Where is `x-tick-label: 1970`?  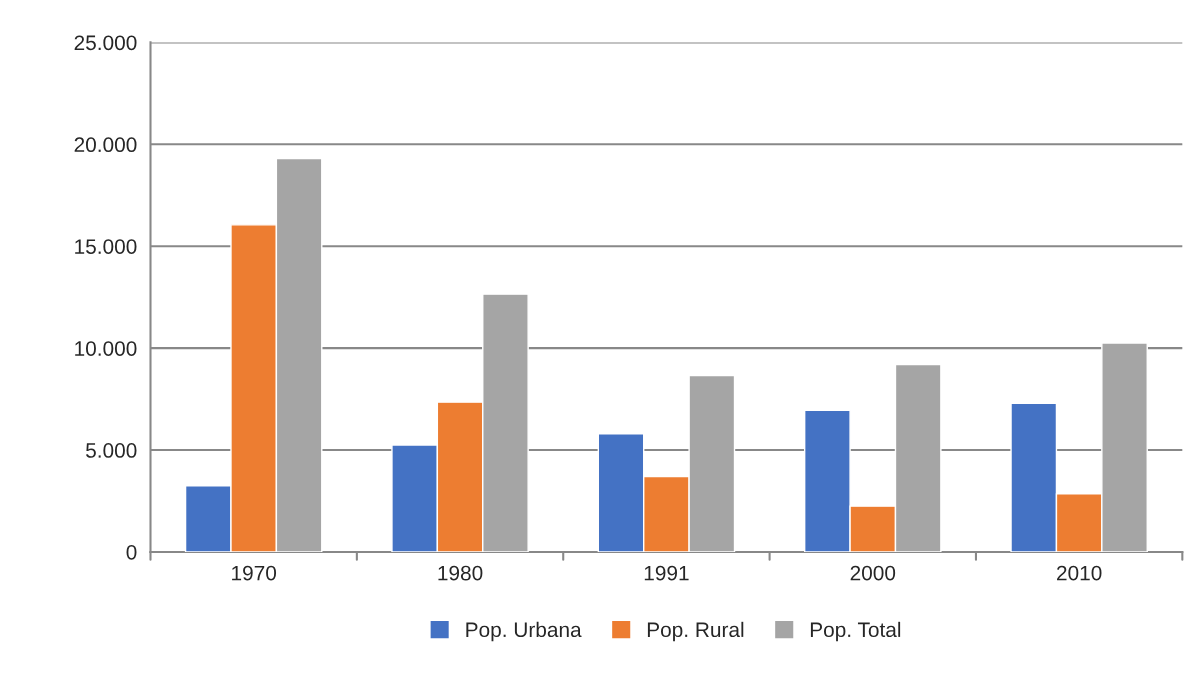
x-tick-label: 1970 is located at coordinates (254, 573).